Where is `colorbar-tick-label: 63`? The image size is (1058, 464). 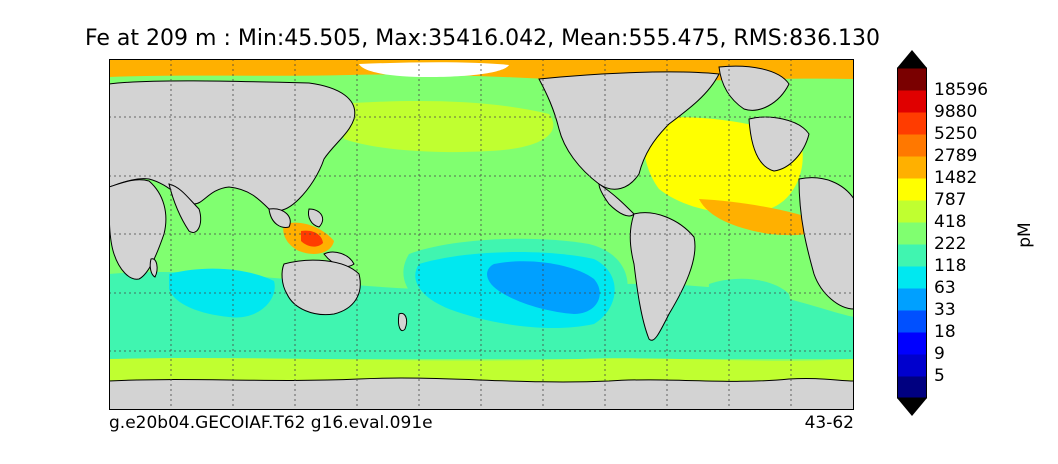 colorbar-tick-label: 63 is located at coordinates (945, 287).